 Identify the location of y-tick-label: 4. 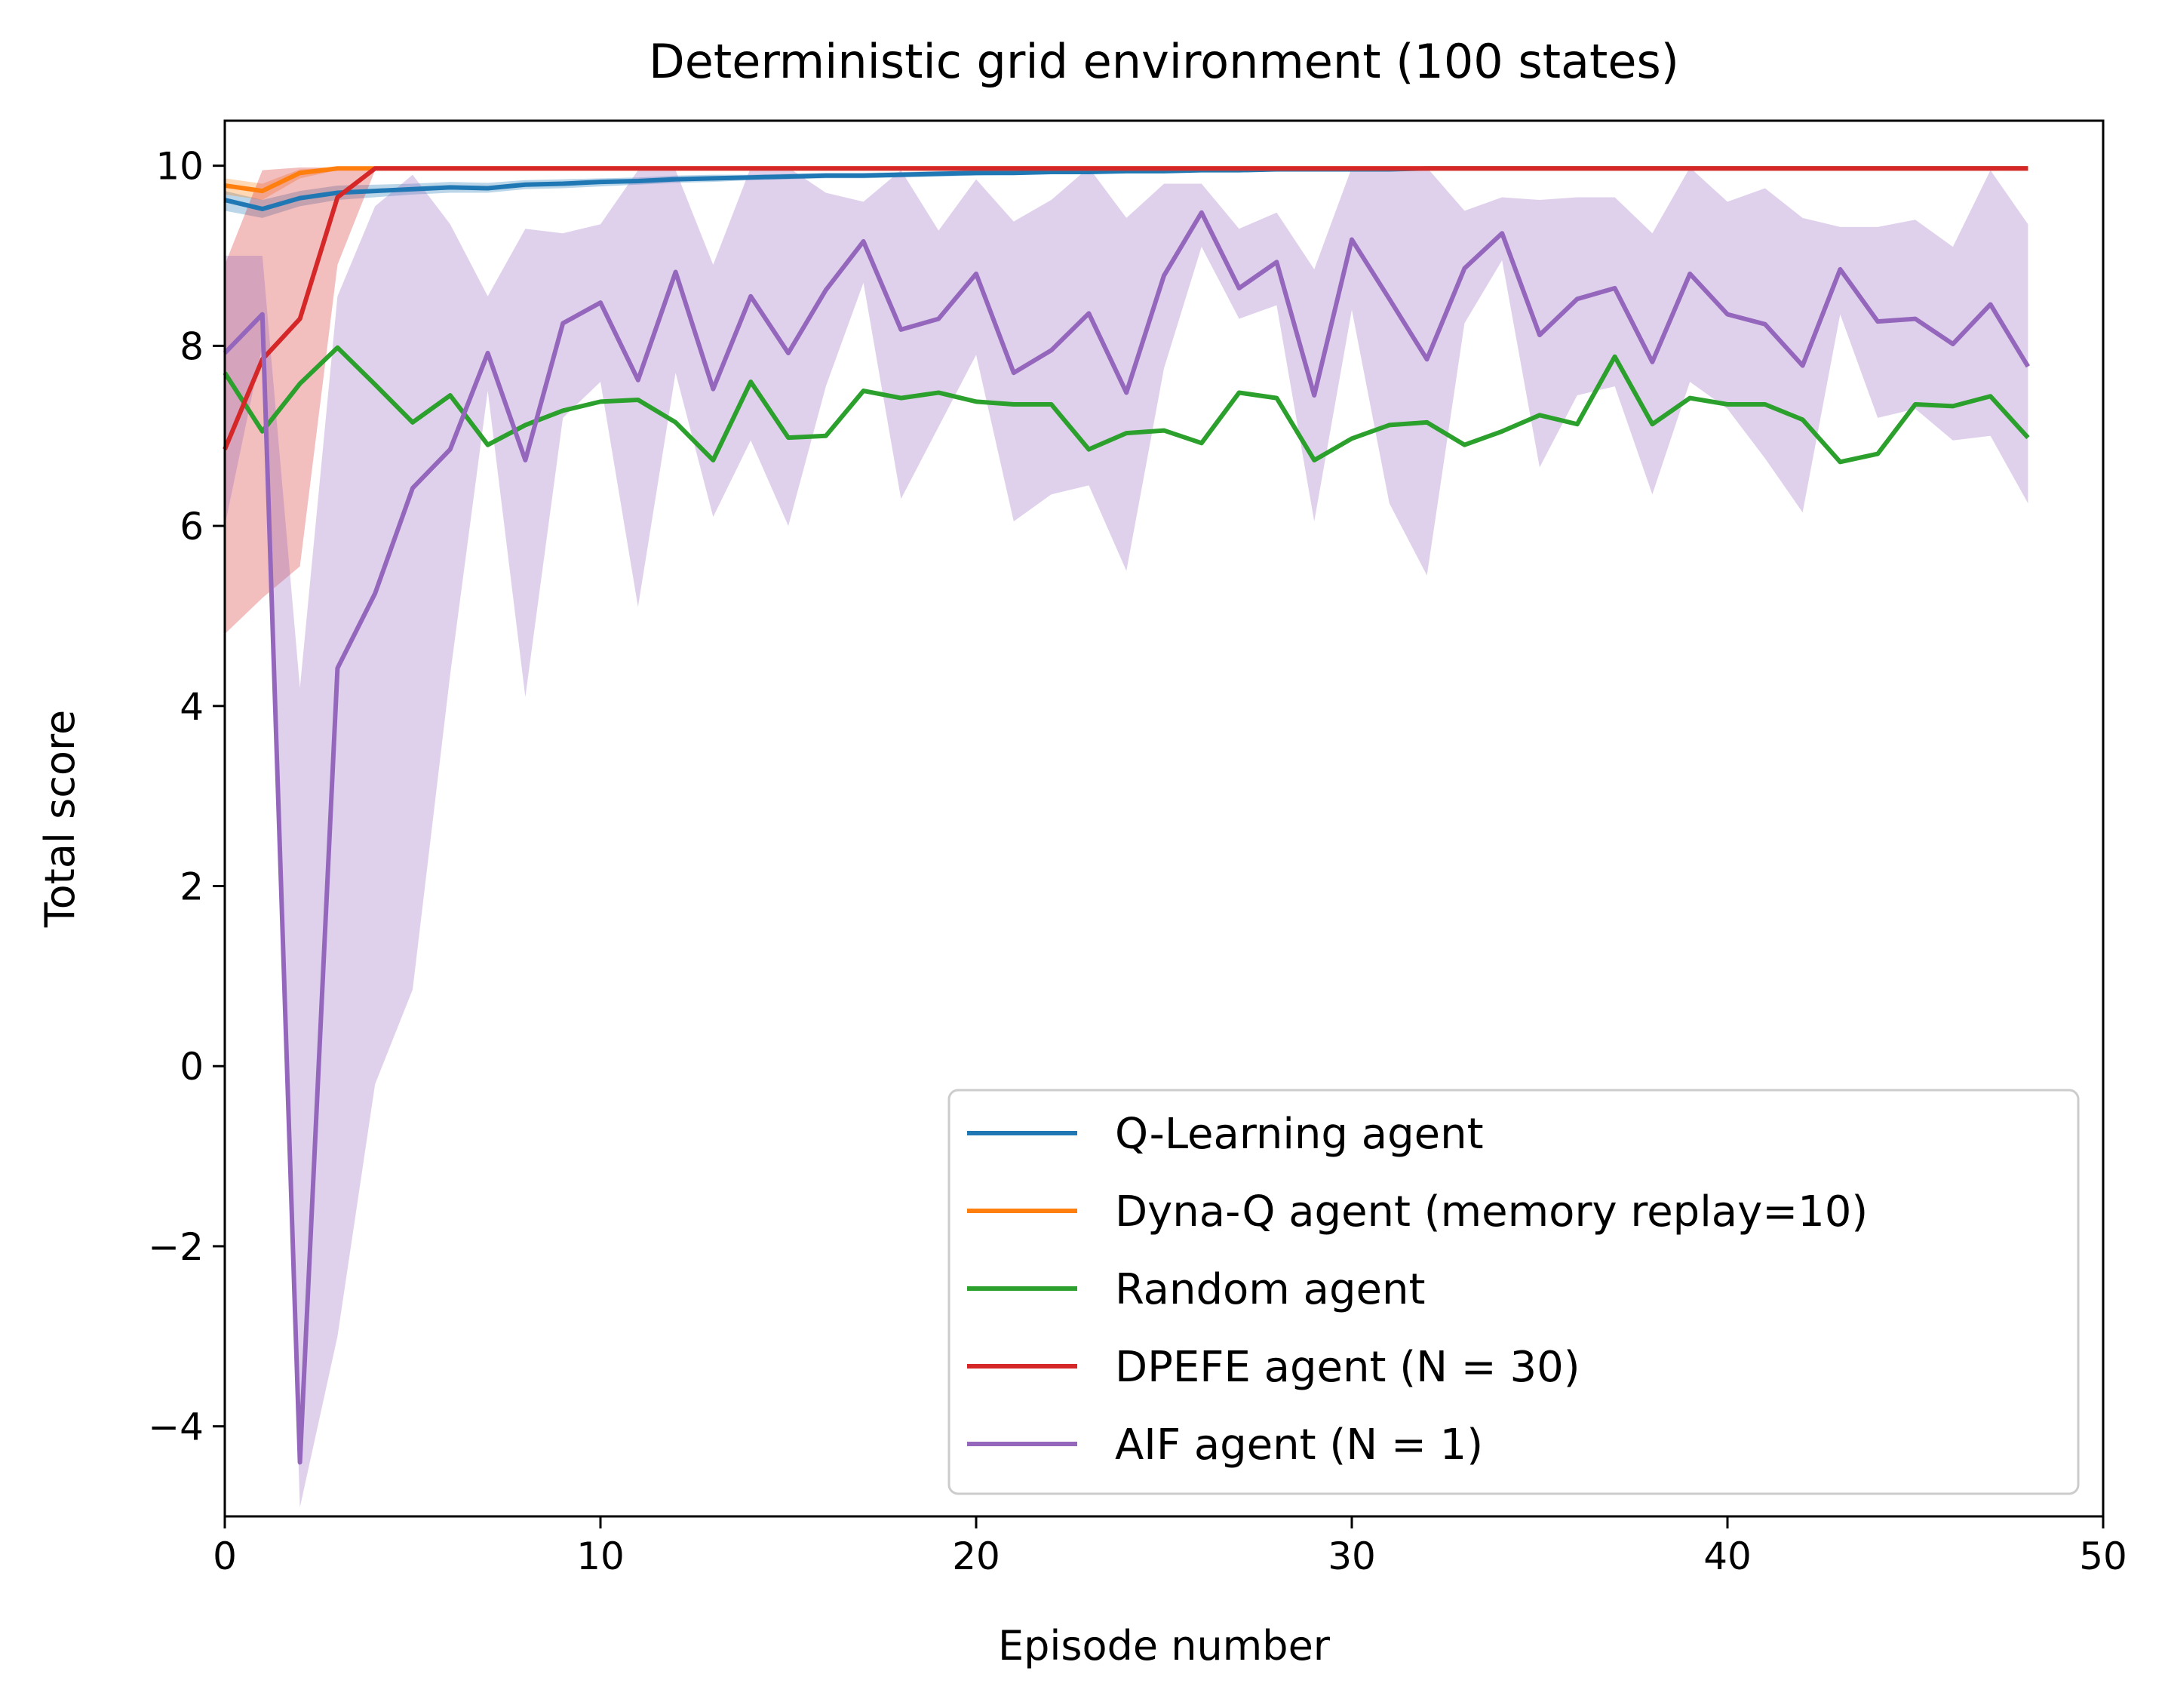
(192, 707).